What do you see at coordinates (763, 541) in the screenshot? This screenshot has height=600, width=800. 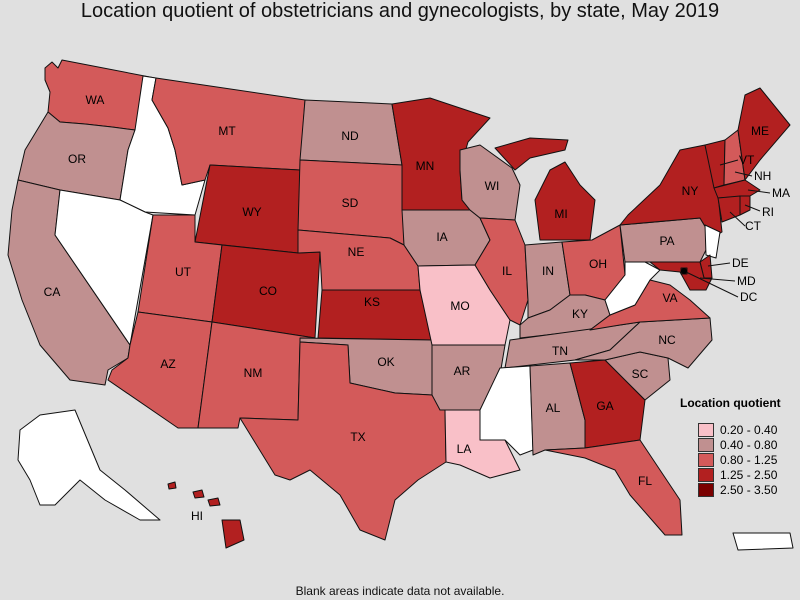 I see `state-pr` at bounding box center [763, 541].